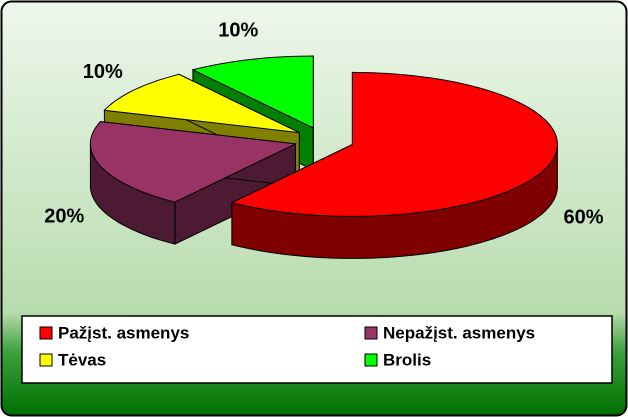  I want to click on pie-slice, so click(193, 183).